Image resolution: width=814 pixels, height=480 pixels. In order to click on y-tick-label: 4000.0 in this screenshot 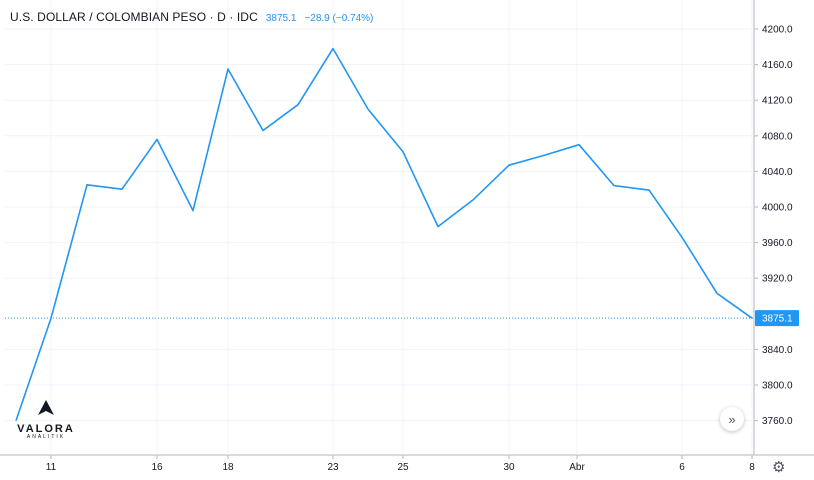, I will do `click(777, 208)`.